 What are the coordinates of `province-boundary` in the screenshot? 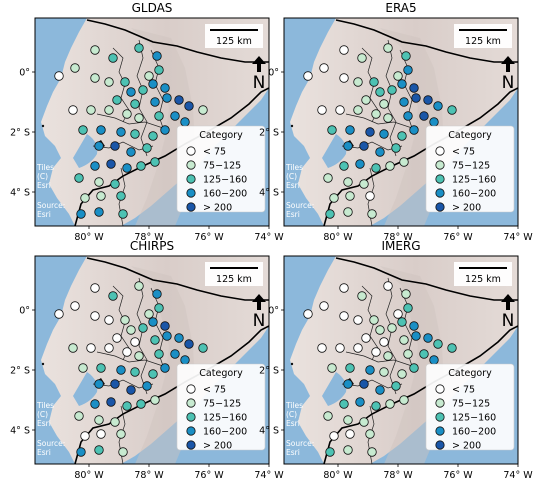 It's located at (142, 98).